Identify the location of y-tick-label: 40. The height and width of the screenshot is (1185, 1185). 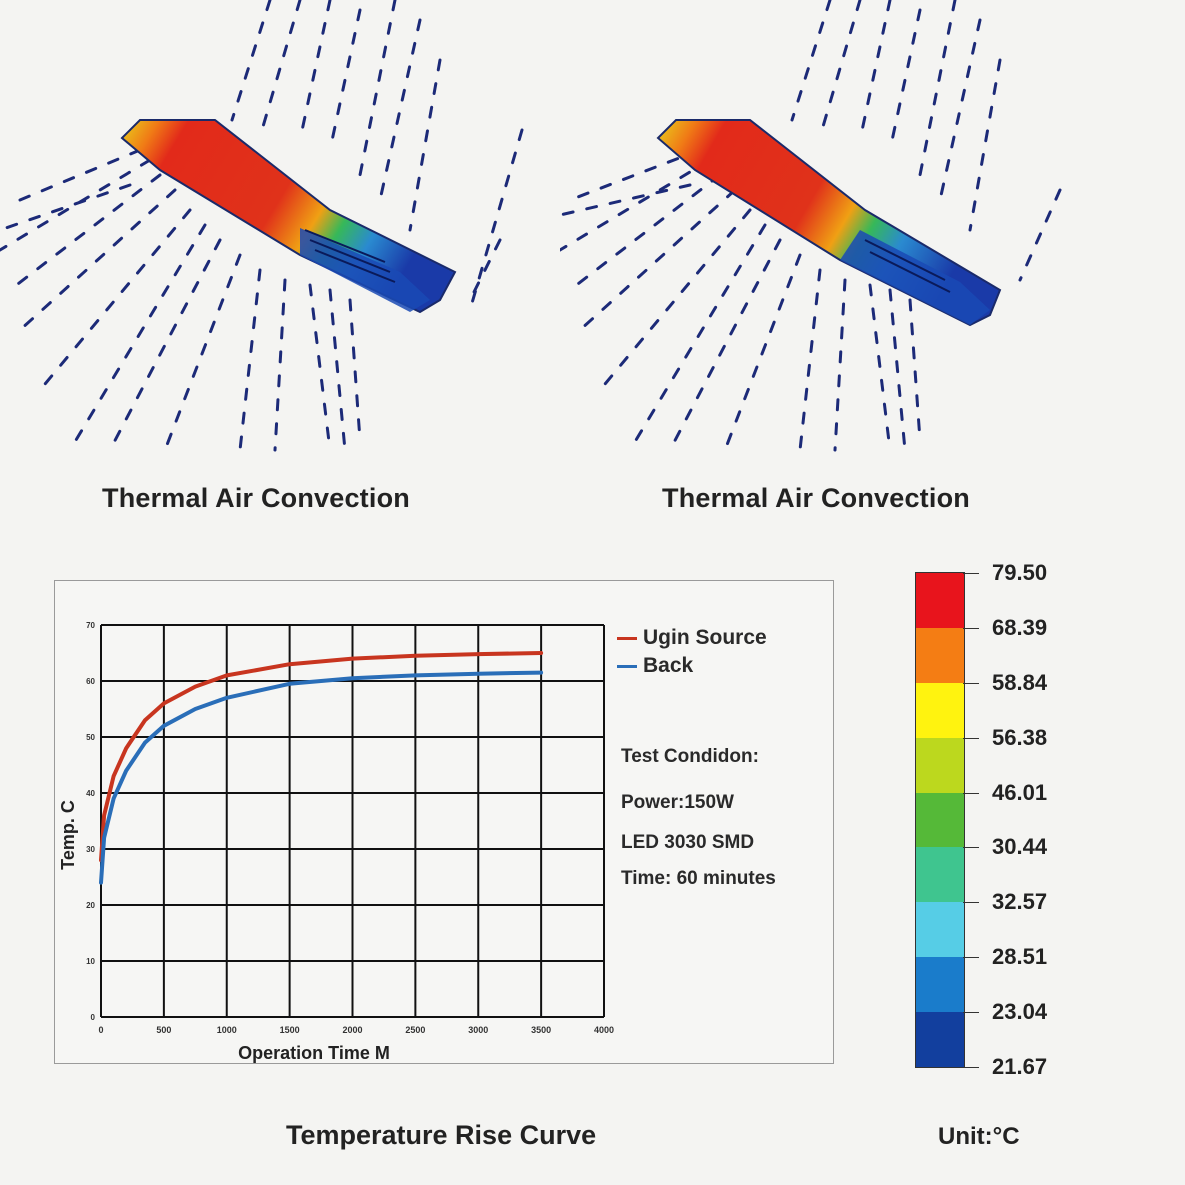
(90, 793).